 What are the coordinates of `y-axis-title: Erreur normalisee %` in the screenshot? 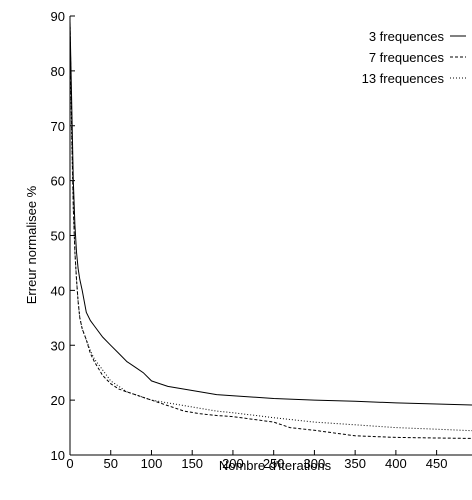 It's located at (31, 244).